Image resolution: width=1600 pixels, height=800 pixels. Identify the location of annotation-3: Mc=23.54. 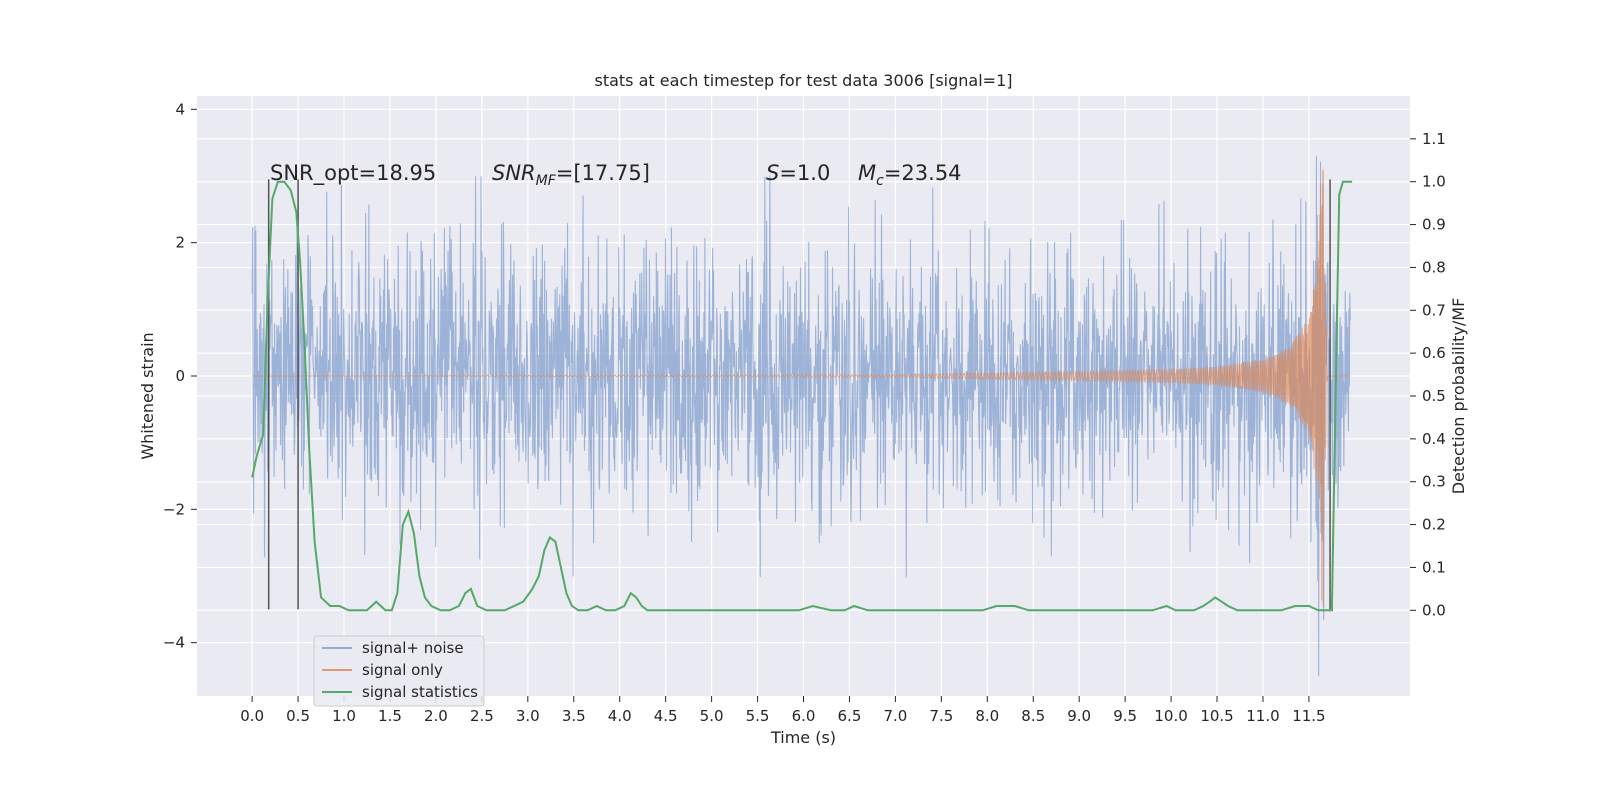
(910, 175).